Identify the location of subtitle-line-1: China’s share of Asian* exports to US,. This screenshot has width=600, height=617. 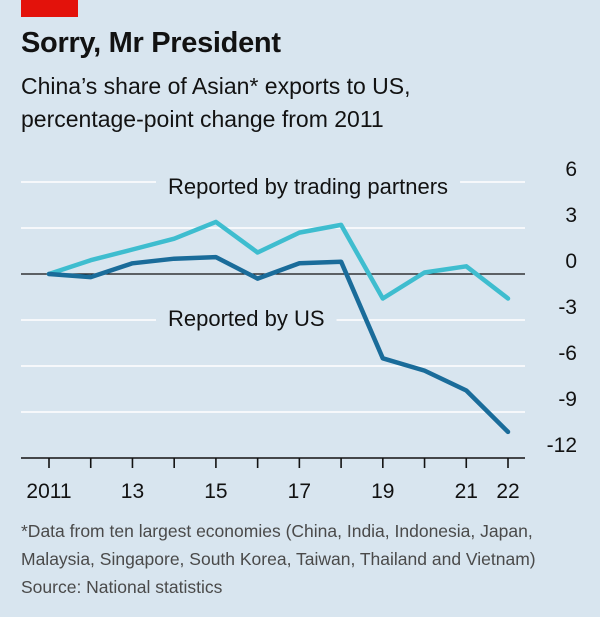
(216, 86).